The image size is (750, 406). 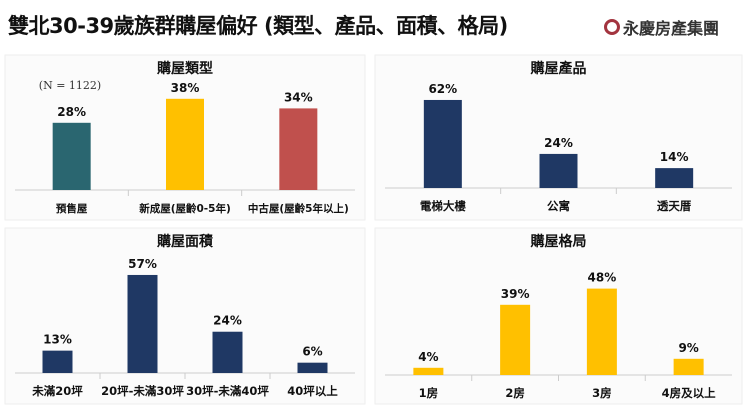 I want to click on chart-annotation: (N = 1122), so click(x=70, y=85).